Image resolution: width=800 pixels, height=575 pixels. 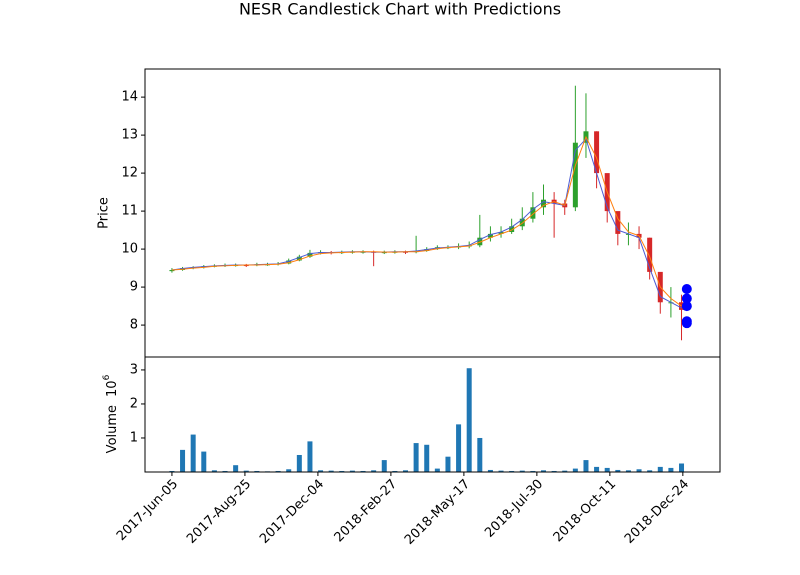 What do you see at coordinates (219, 512) in the screenshot?
I see `x-tick-label: 2017-Aug-25` at bounding box center [219, 512].